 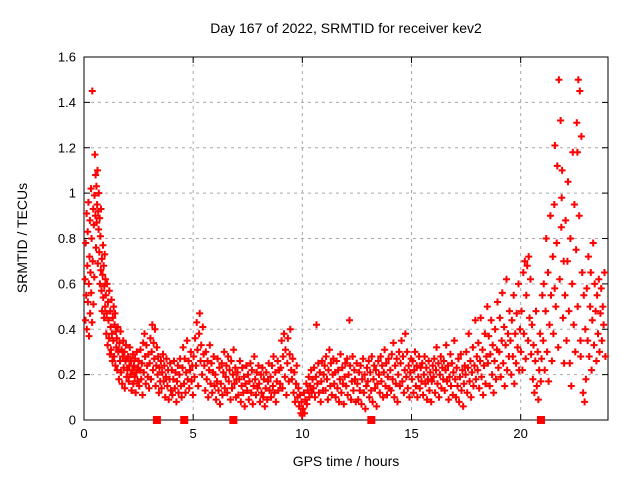 What do you see at coordinates (346, 461) in the screenshot?
I see `x-axis-label: GPS time / hours` at bounding box center [346, 461].